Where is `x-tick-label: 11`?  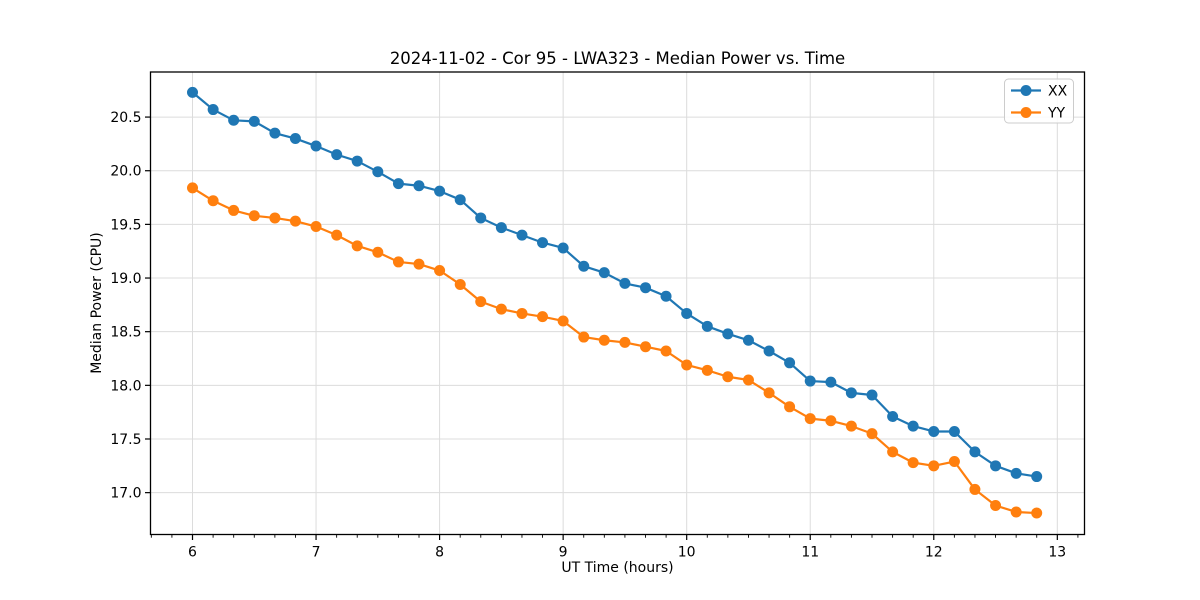 x-tick-label: 11 is located at coordinates (810, 553).